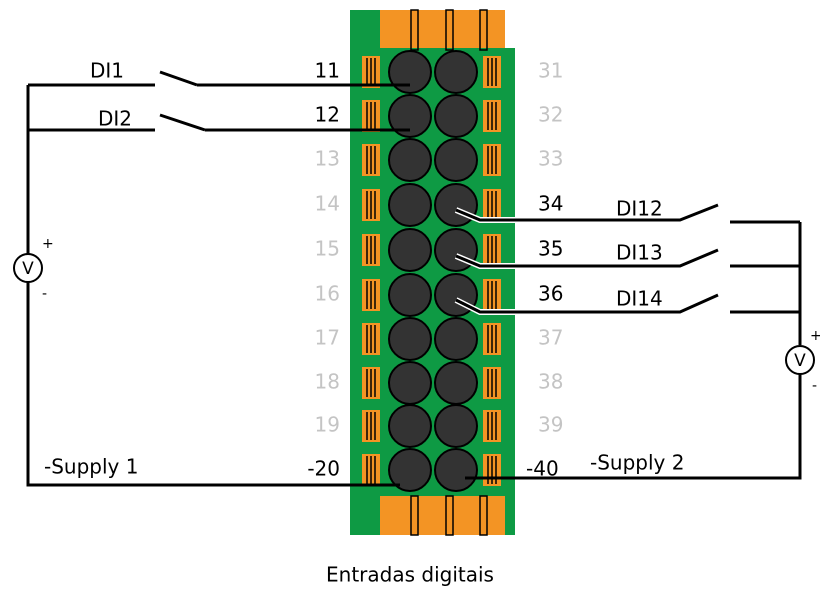 The image size is (820, 590). What do you see at coordinates (327, 294) in the screenshot?
I see `terminal-number: 16` at bounding box center [327, 294].